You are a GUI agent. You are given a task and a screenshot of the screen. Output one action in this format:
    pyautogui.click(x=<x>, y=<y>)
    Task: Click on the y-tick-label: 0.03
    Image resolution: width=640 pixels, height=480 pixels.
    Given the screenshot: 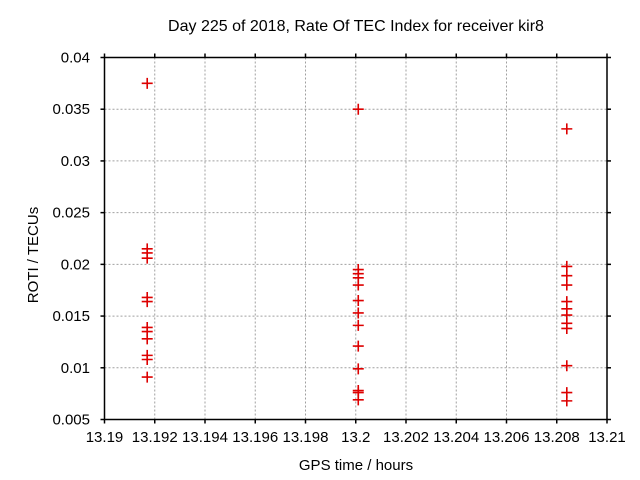 What is the action you would take?
    pyautogui.click(x=75, y=161)
    